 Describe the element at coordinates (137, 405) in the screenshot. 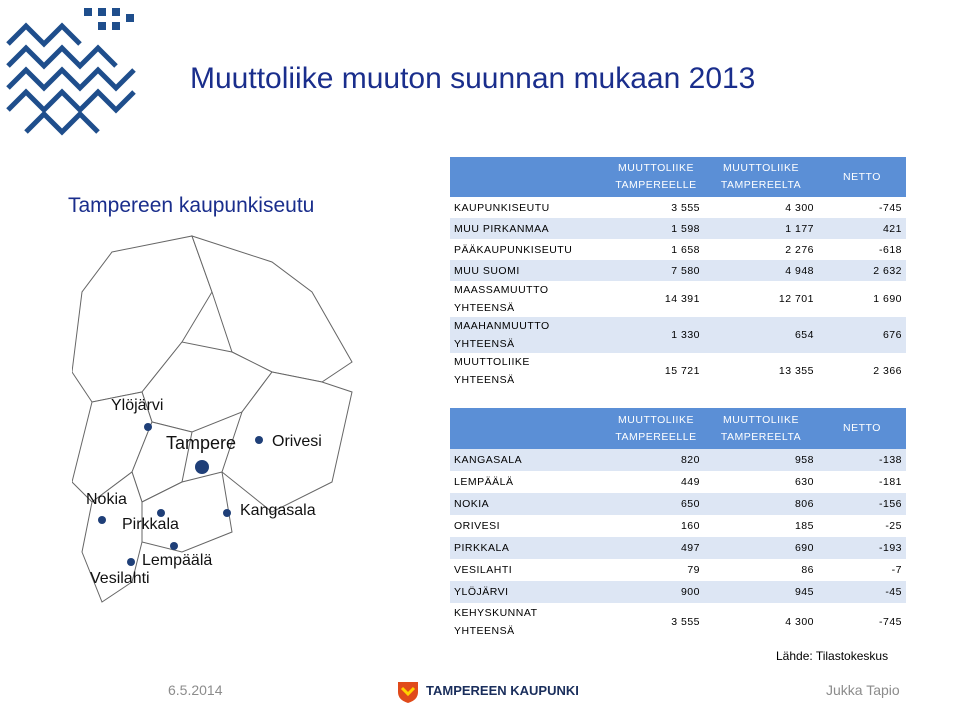

I see `map-label-ylojarvi: Ylöjärvi` at that location.